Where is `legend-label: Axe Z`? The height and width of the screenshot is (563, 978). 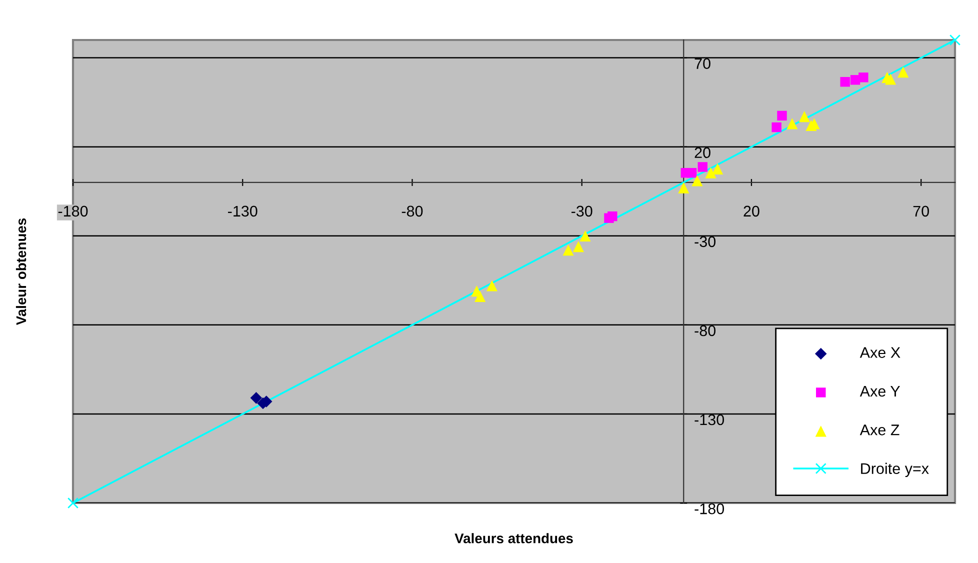
legend-label: Axe Z is located at coordinates (880, 430).